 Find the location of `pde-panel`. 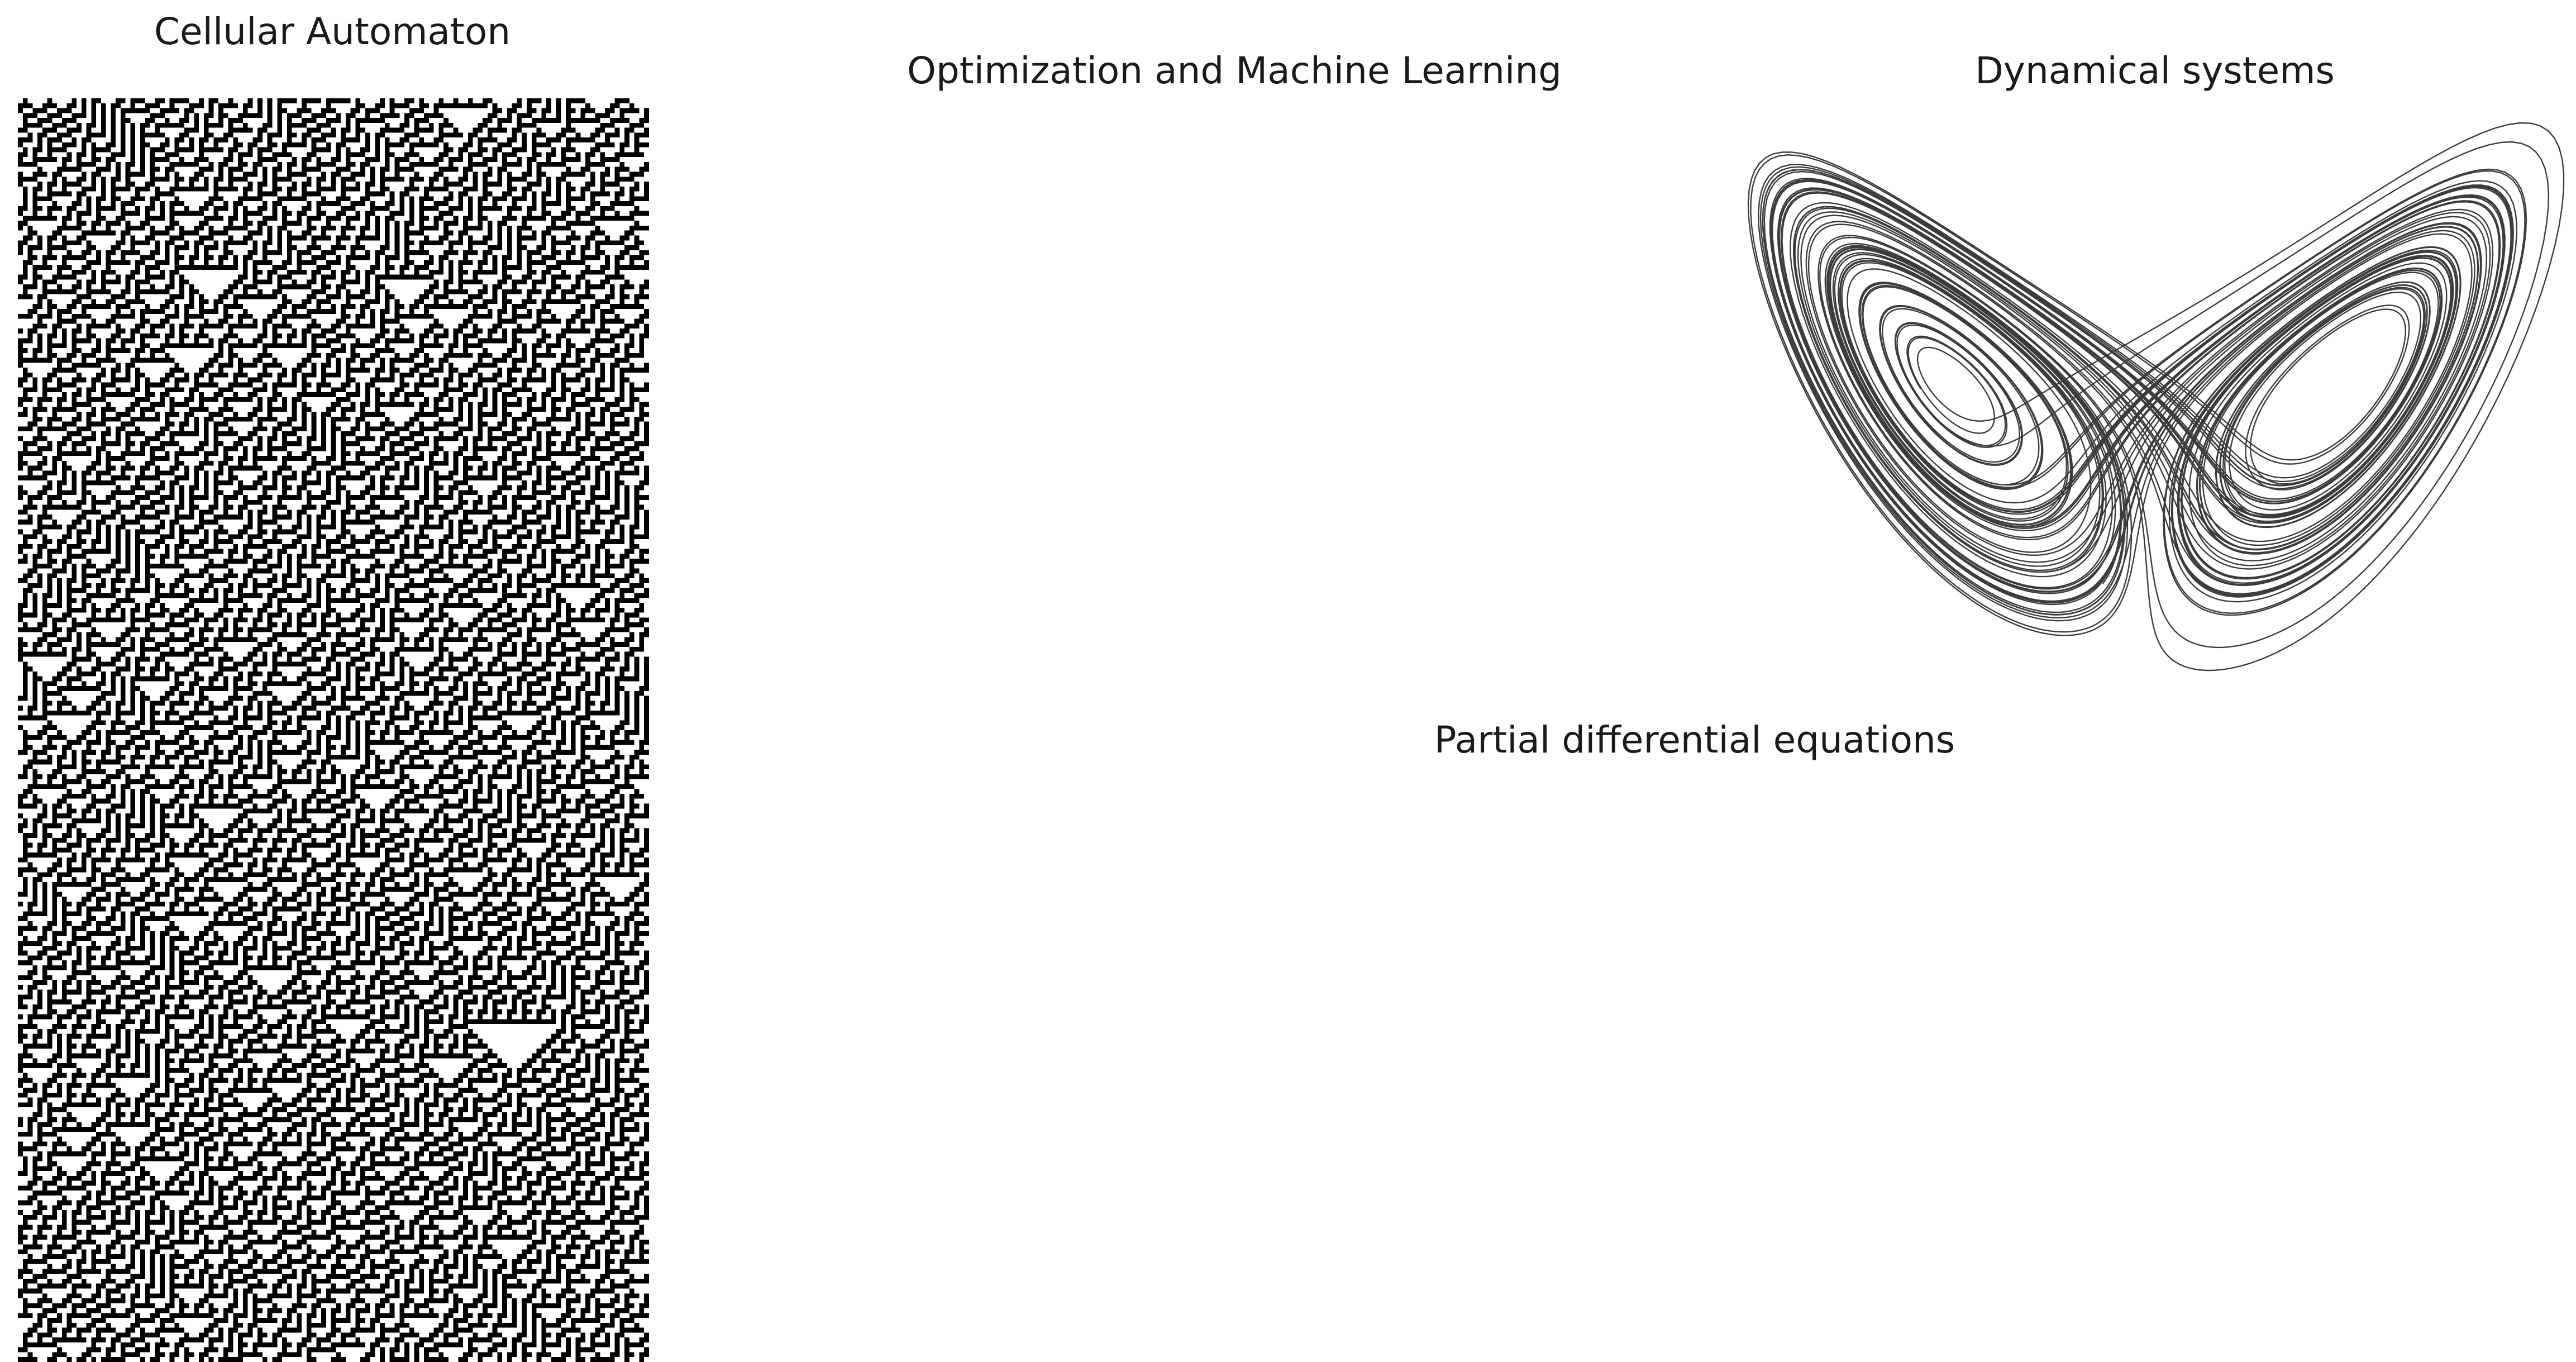

pde-panel is located at coordinates (1698, 1061).